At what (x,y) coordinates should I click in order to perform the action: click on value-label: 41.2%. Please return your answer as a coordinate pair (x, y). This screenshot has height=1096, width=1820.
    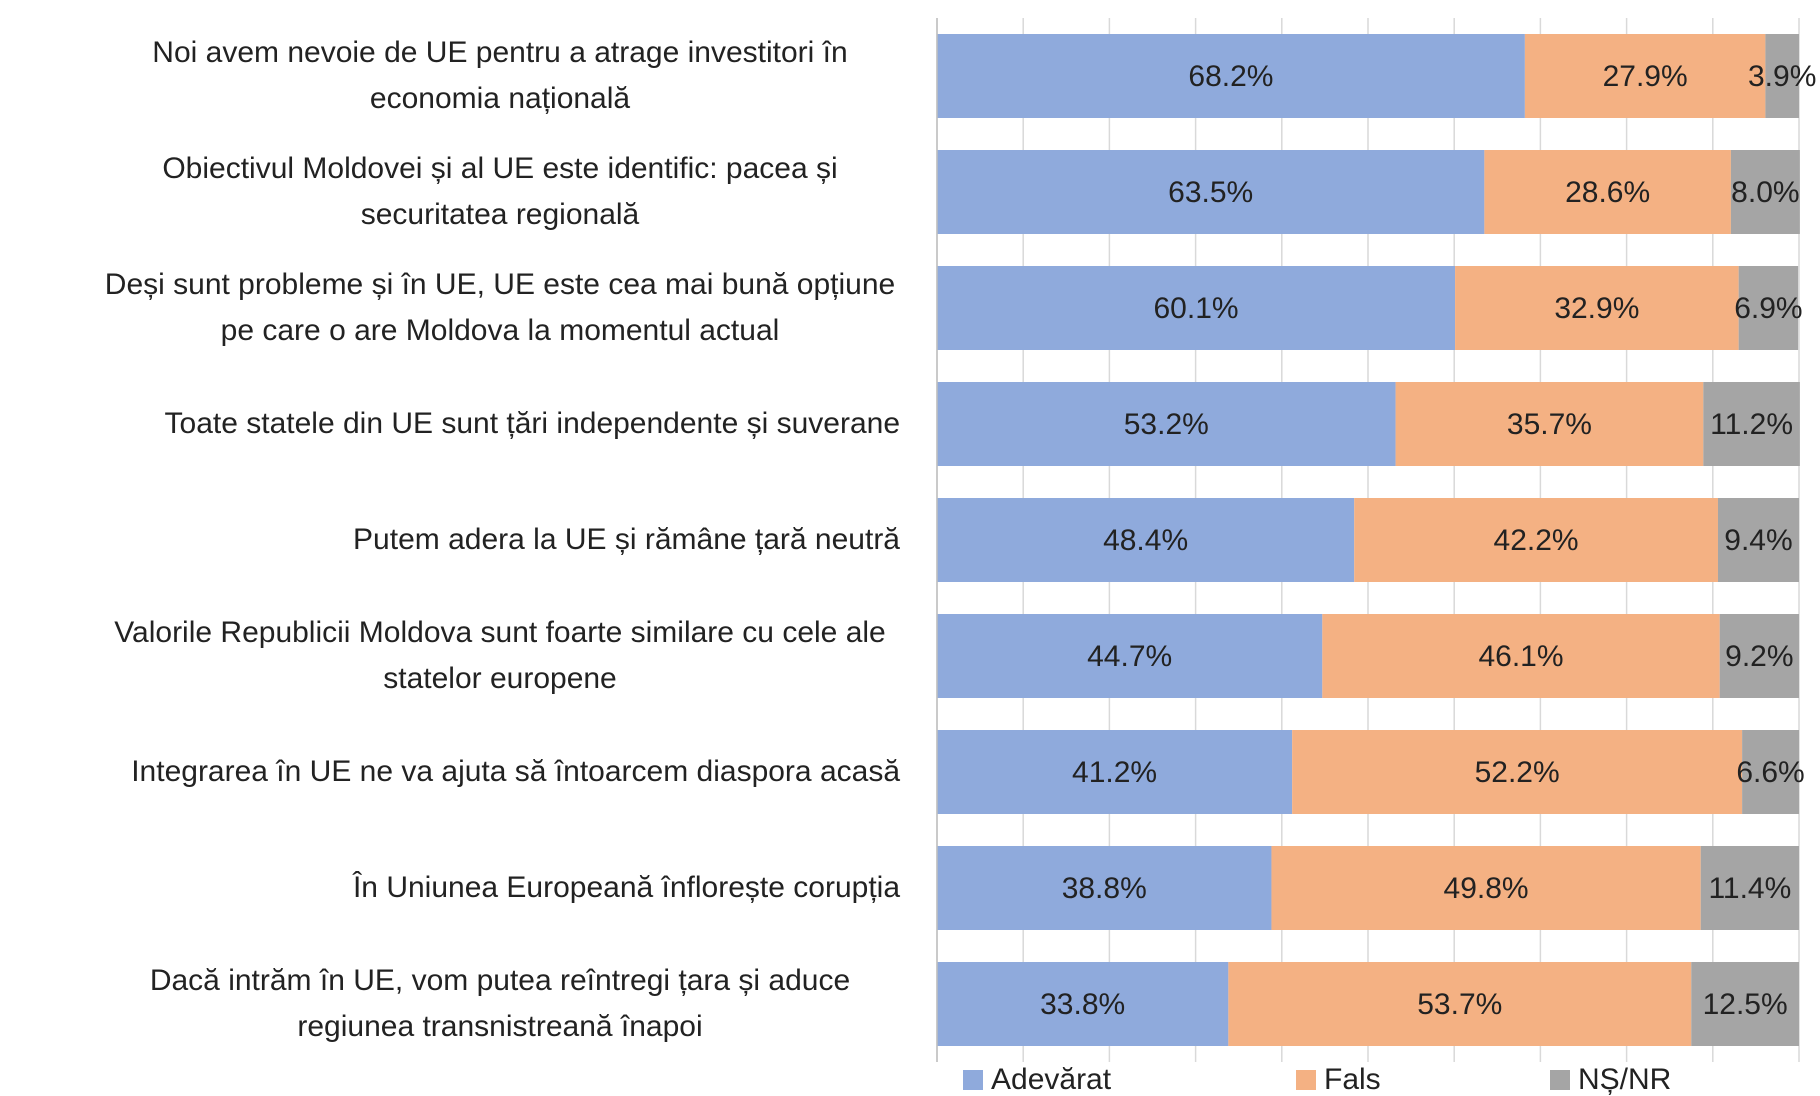
    Looking at the image, I should click on (1114, 772).